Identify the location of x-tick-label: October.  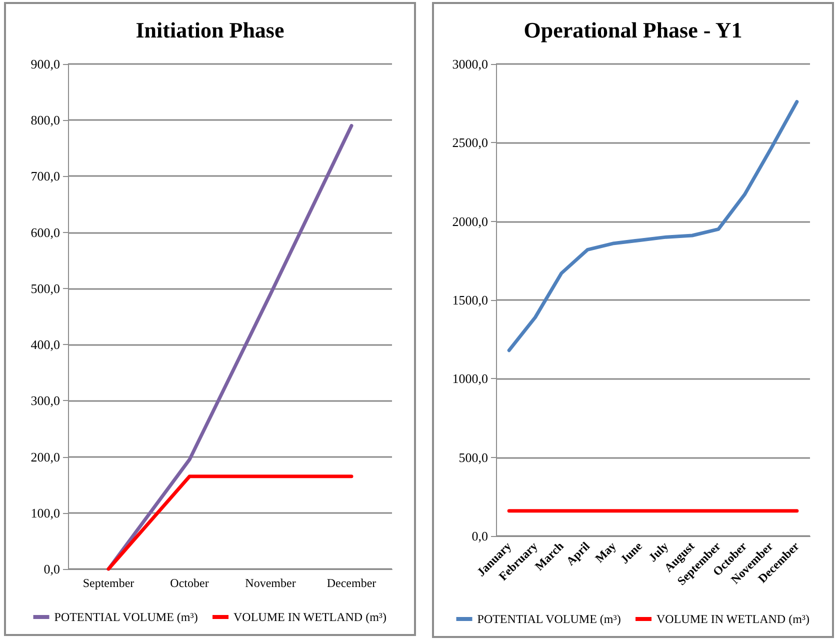
(189, 583).